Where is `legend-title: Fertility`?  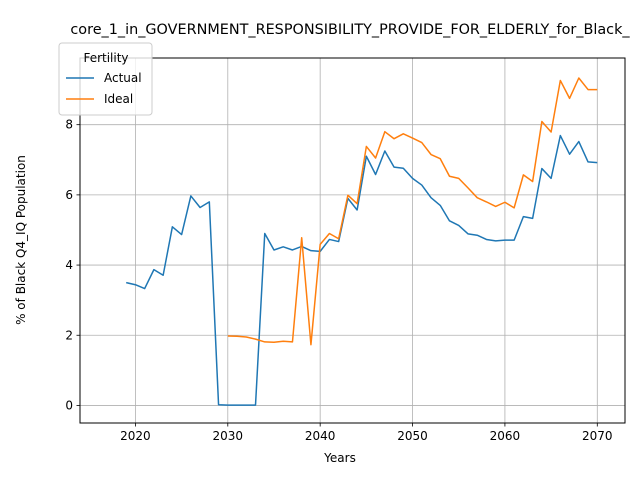 legend-title: Fertility is located at coordinates (105, 58).